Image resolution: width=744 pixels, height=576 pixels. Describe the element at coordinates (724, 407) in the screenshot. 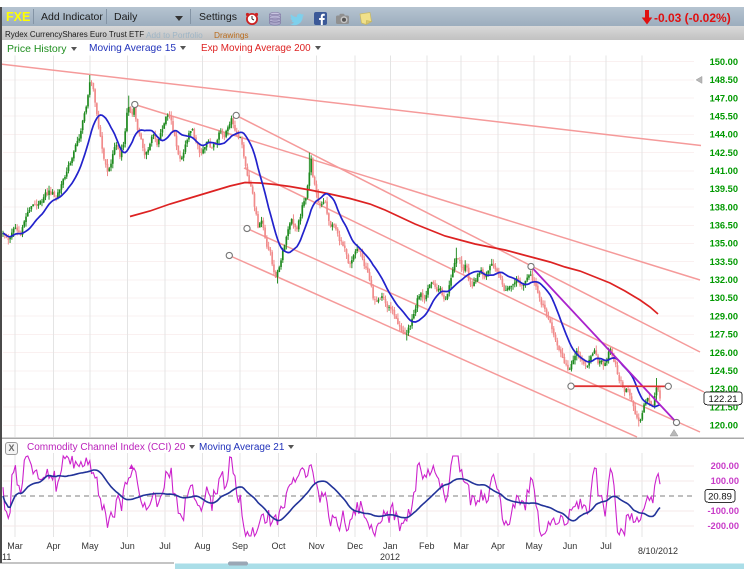

I see `svg-text: 121.50` at that location.